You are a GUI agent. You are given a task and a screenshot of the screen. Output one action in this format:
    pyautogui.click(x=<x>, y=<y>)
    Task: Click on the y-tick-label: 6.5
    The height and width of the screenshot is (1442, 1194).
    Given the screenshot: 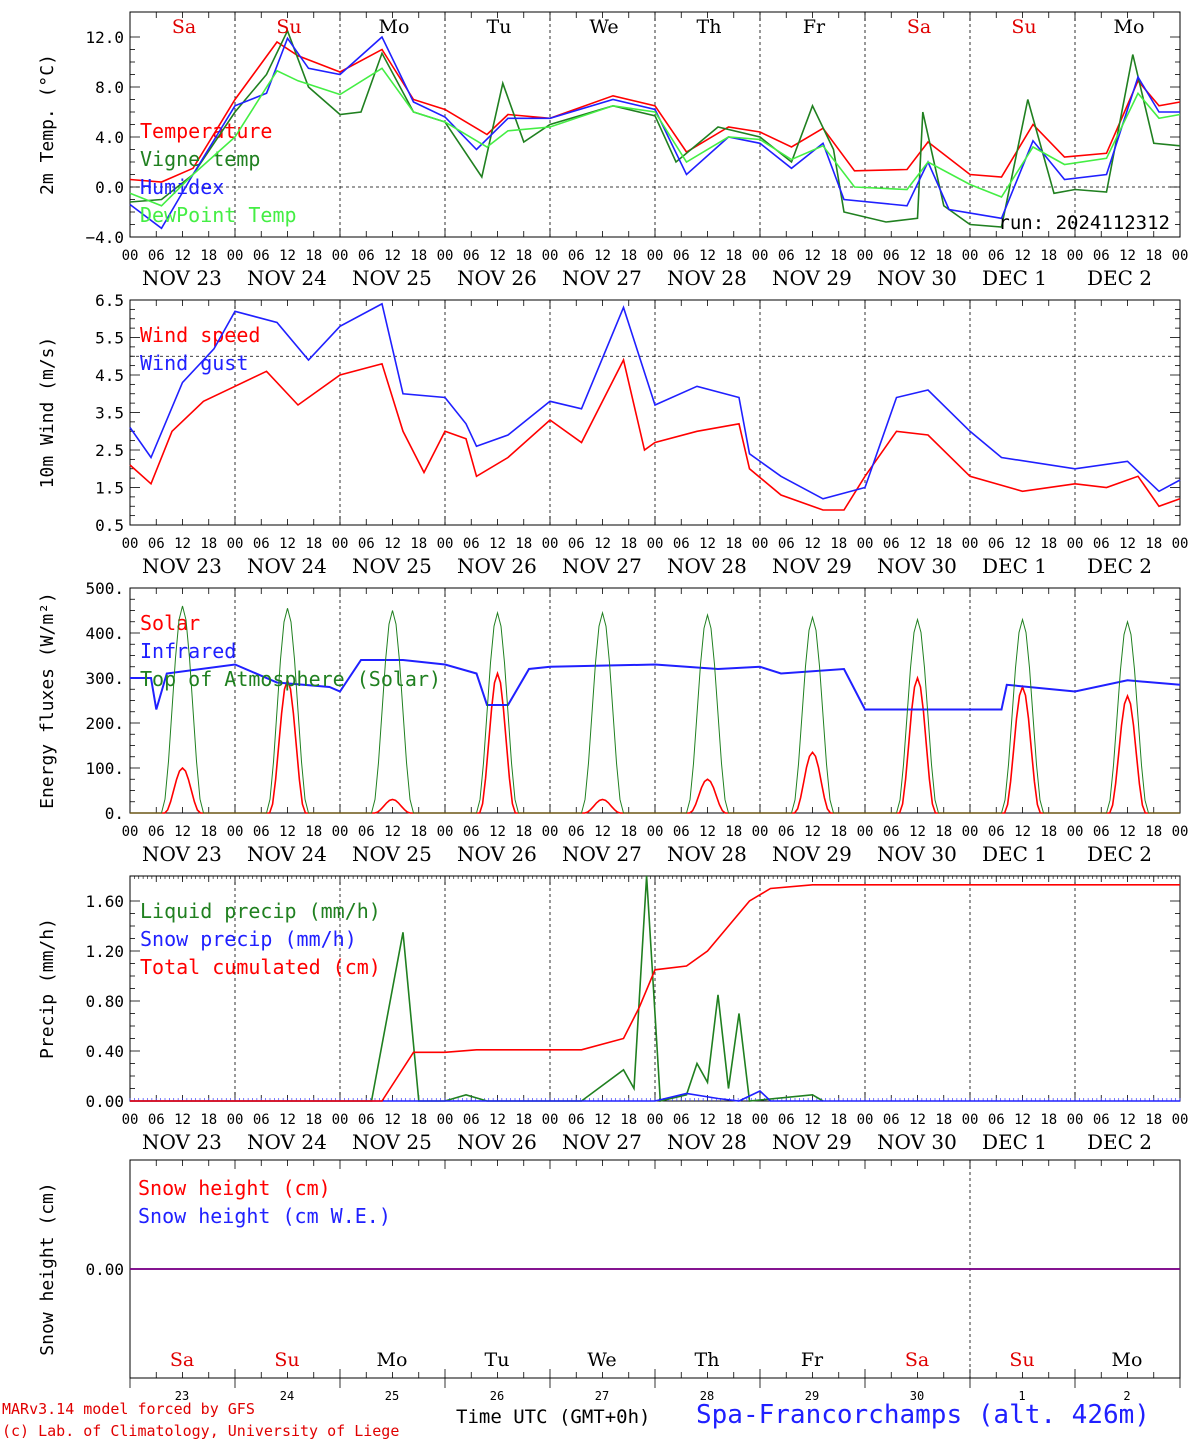 What is the action you would take?
    pyautogui.click(x=109, y=300)
    